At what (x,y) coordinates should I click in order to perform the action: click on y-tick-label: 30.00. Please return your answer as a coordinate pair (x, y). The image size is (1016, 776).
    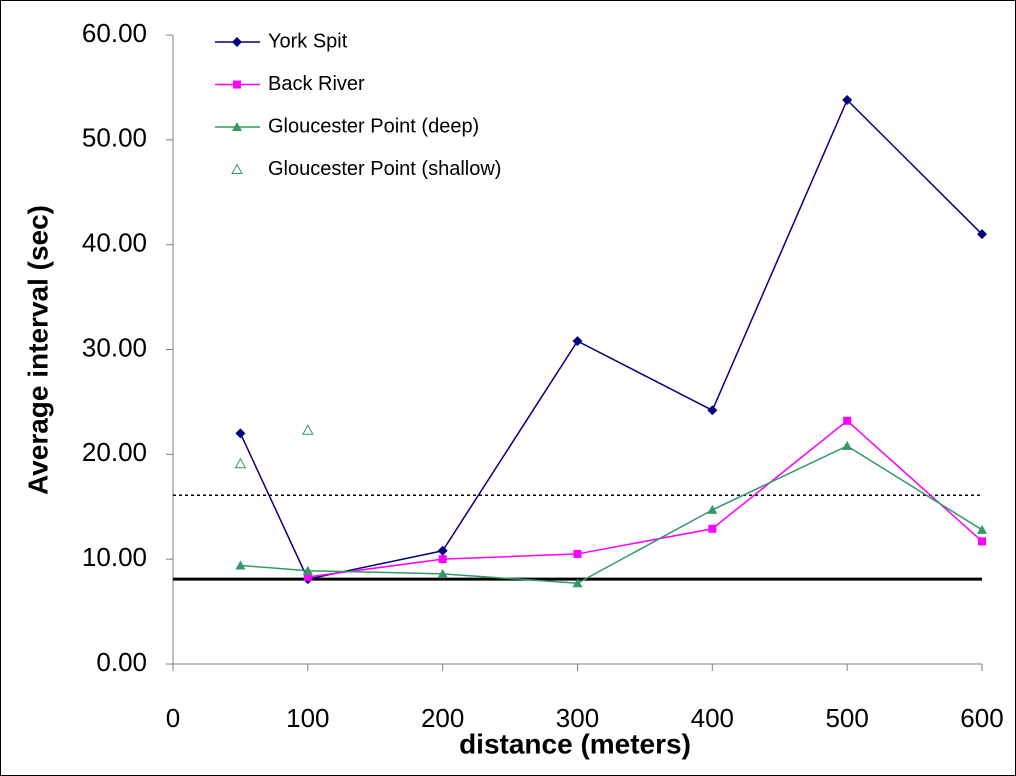
    Looking at the image, I should click on (114, 347).